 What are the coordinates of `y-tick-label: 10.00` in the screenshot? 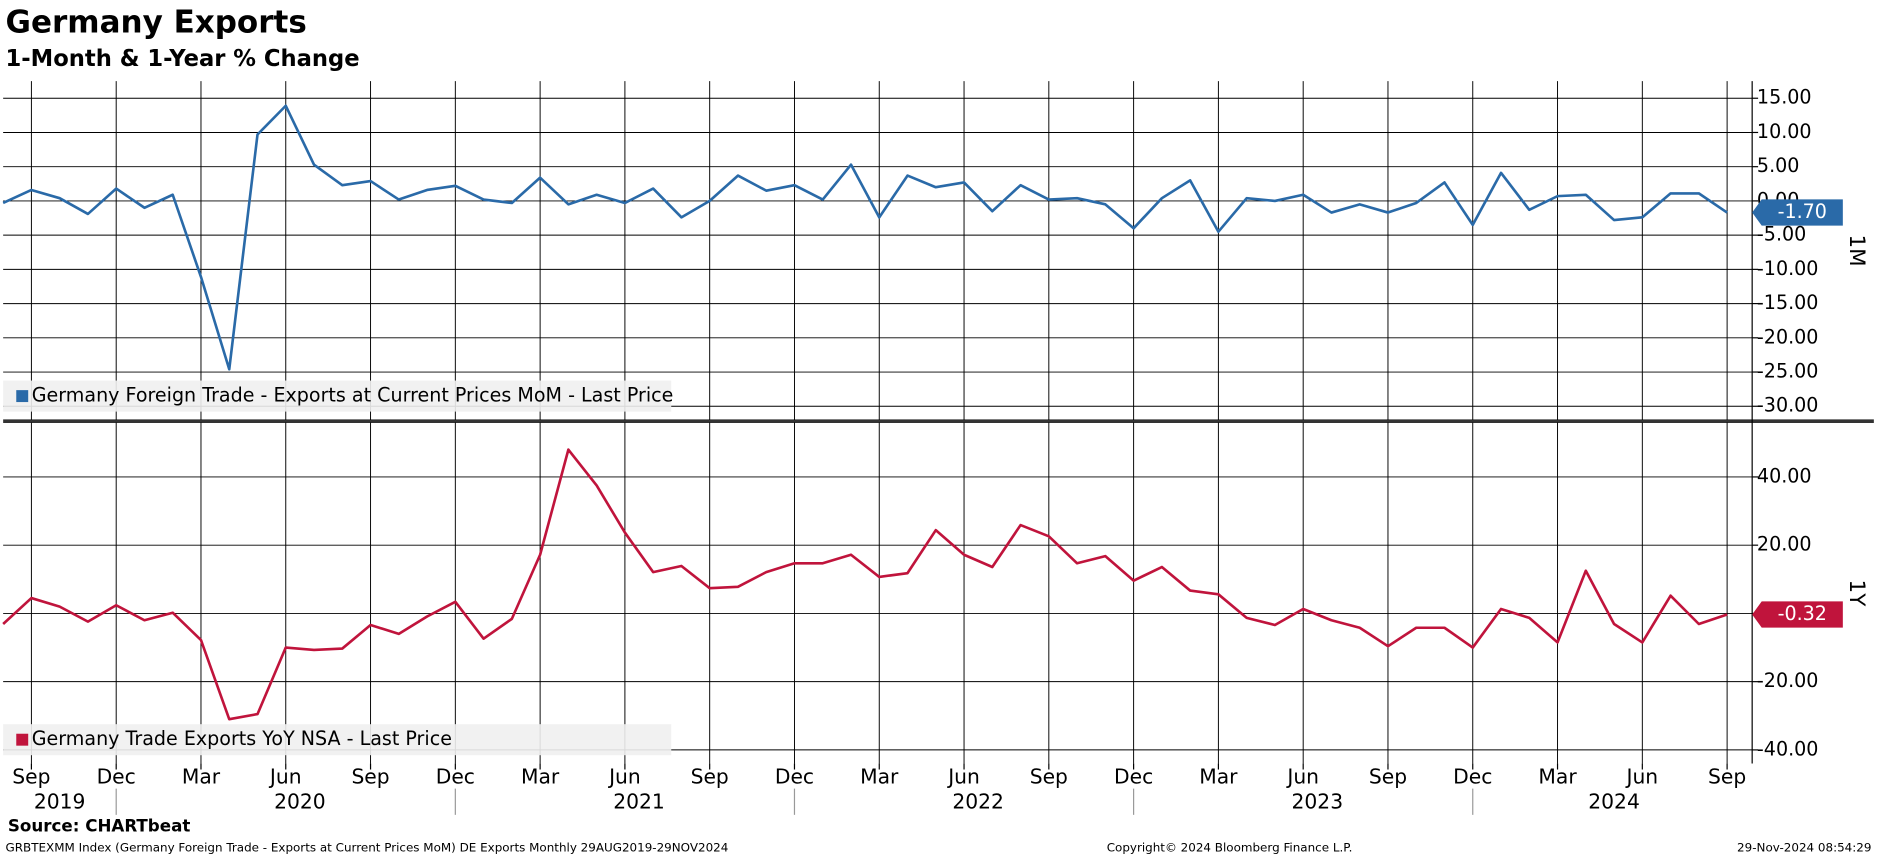 It's located at (1784, 132).